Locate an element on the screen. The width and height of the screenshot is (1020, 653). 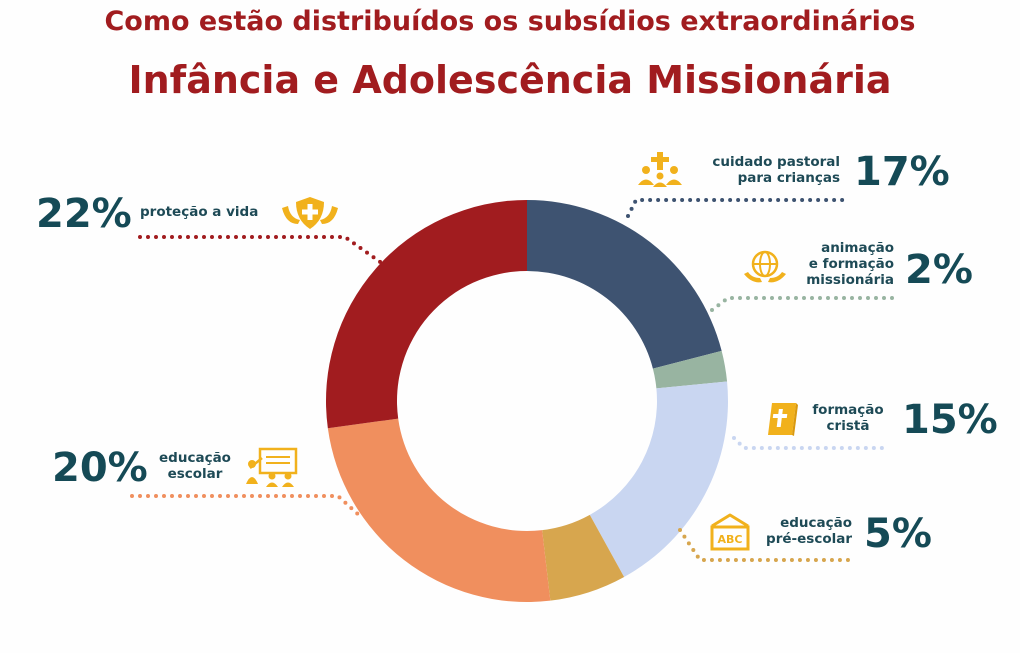
label-line: e formação is located at coordinates (851, 264).